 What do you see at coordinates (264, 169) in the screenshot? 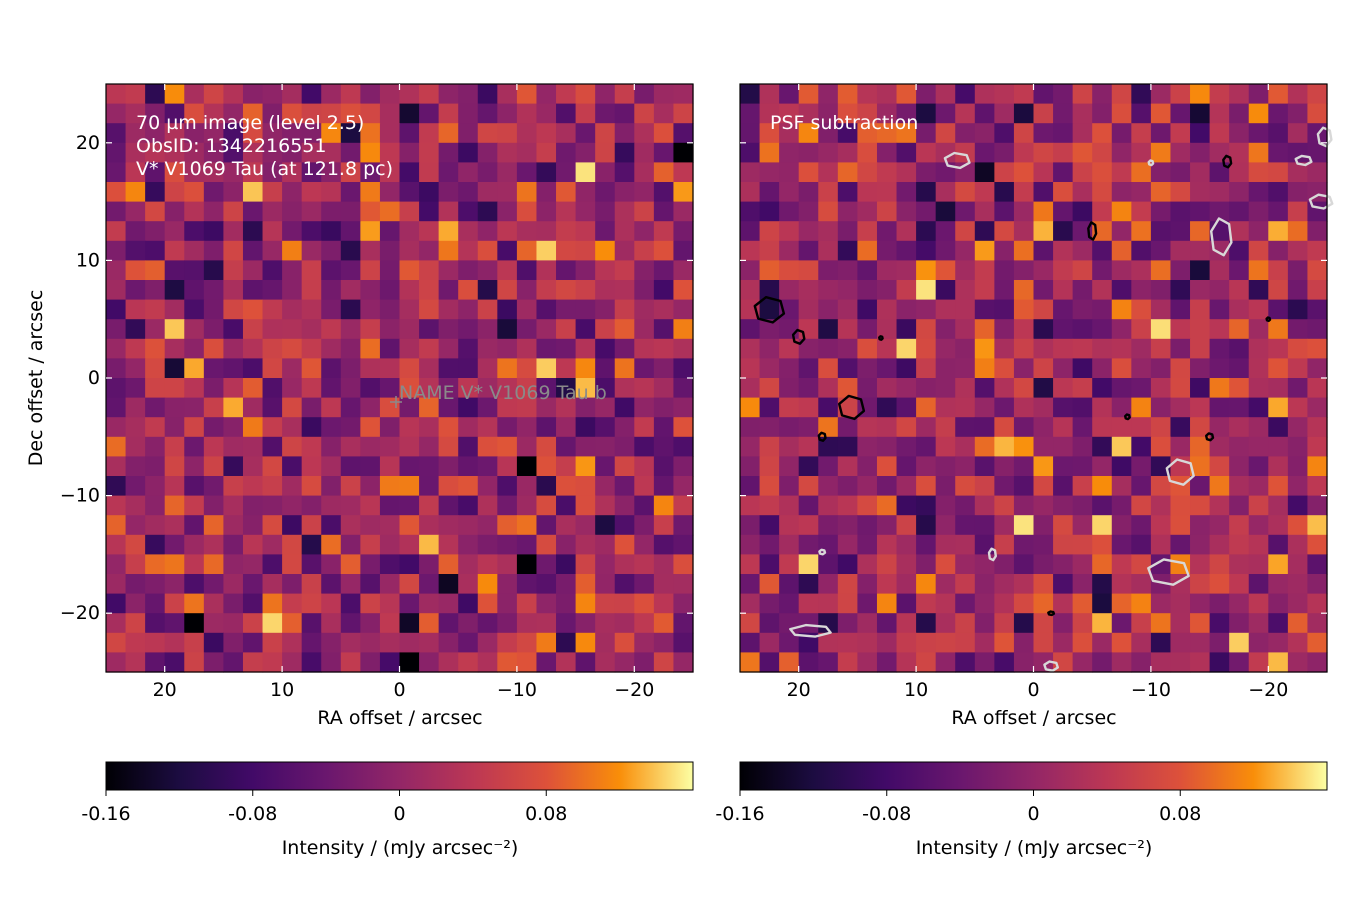
I see `annotation-line-3: V* V1069 Tau (at 121.8 pc)` at bounding box center [264, 169].